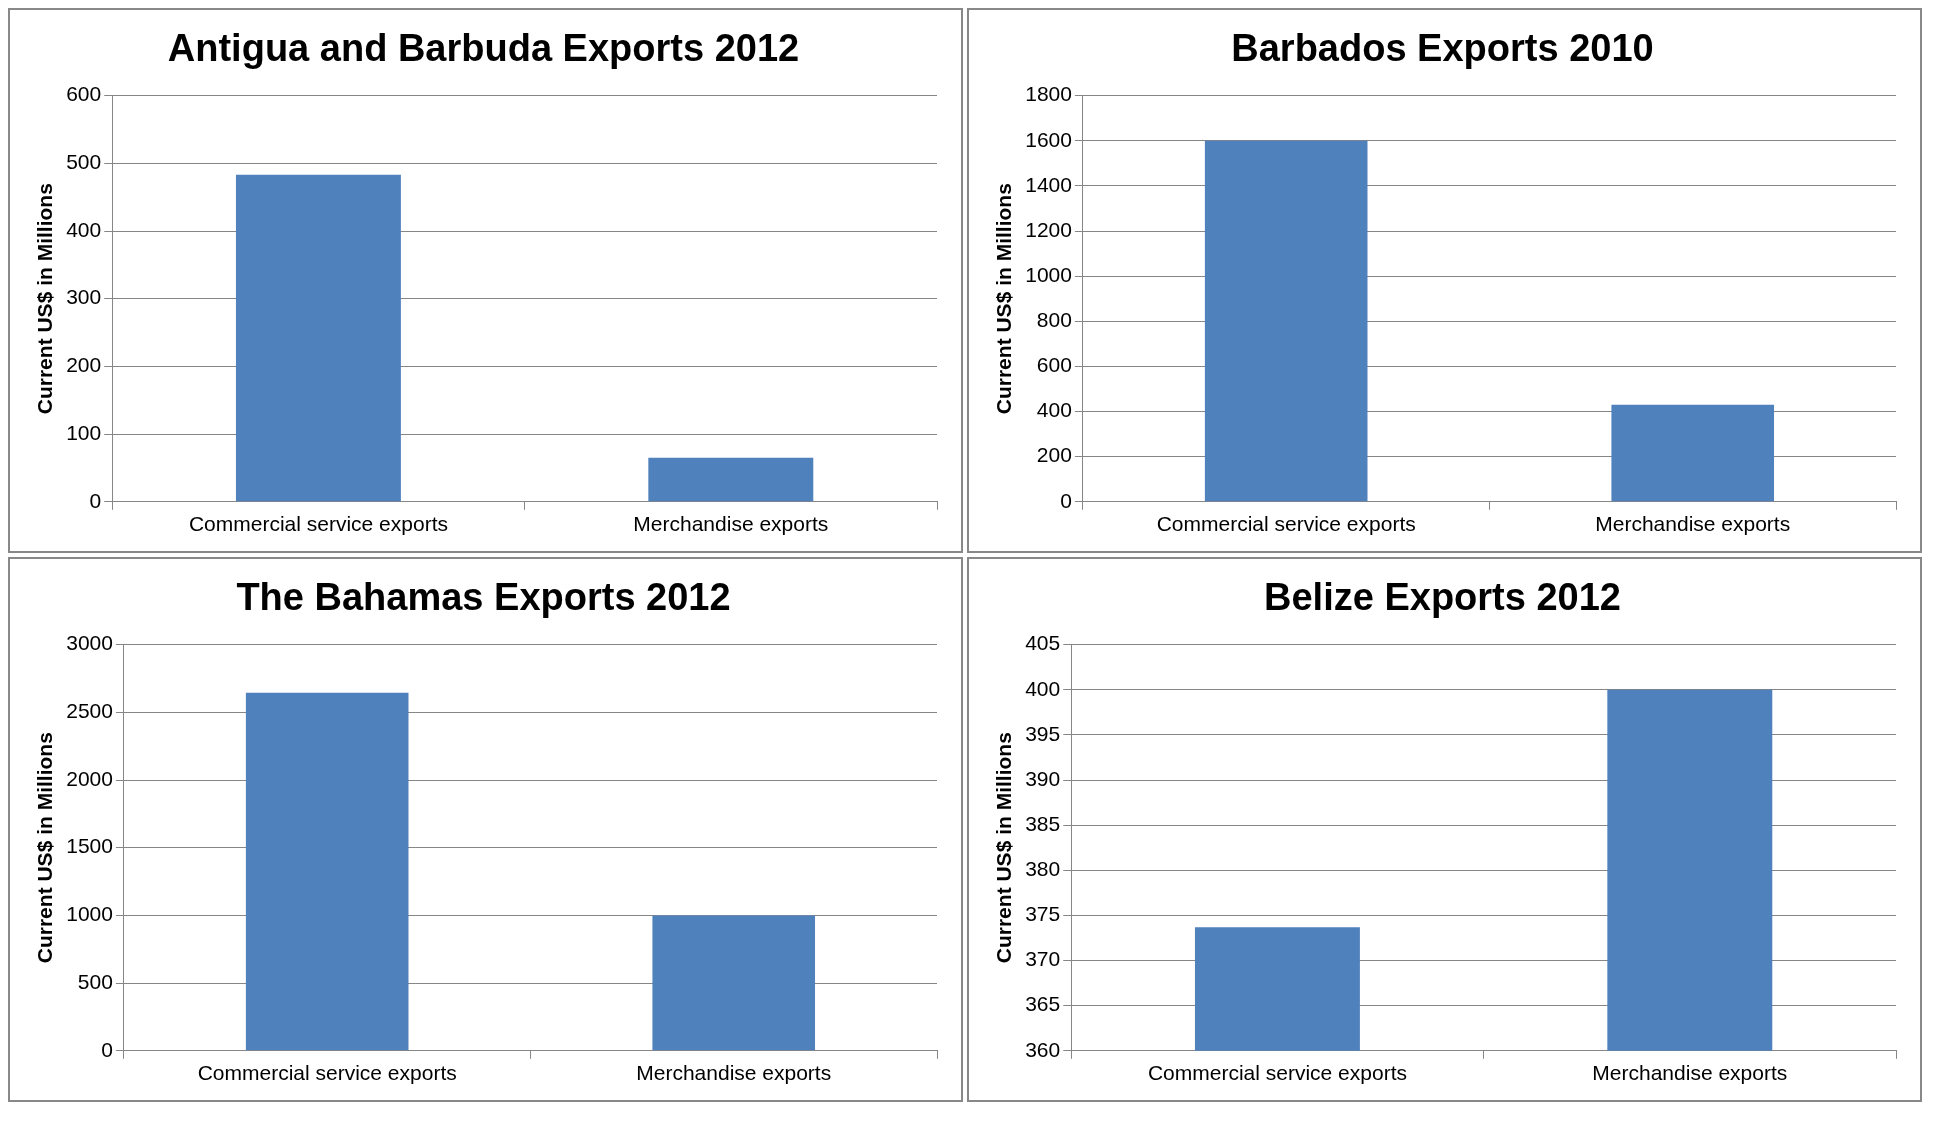  I want to click on y-tick-label: 385, so click(1043, 823).